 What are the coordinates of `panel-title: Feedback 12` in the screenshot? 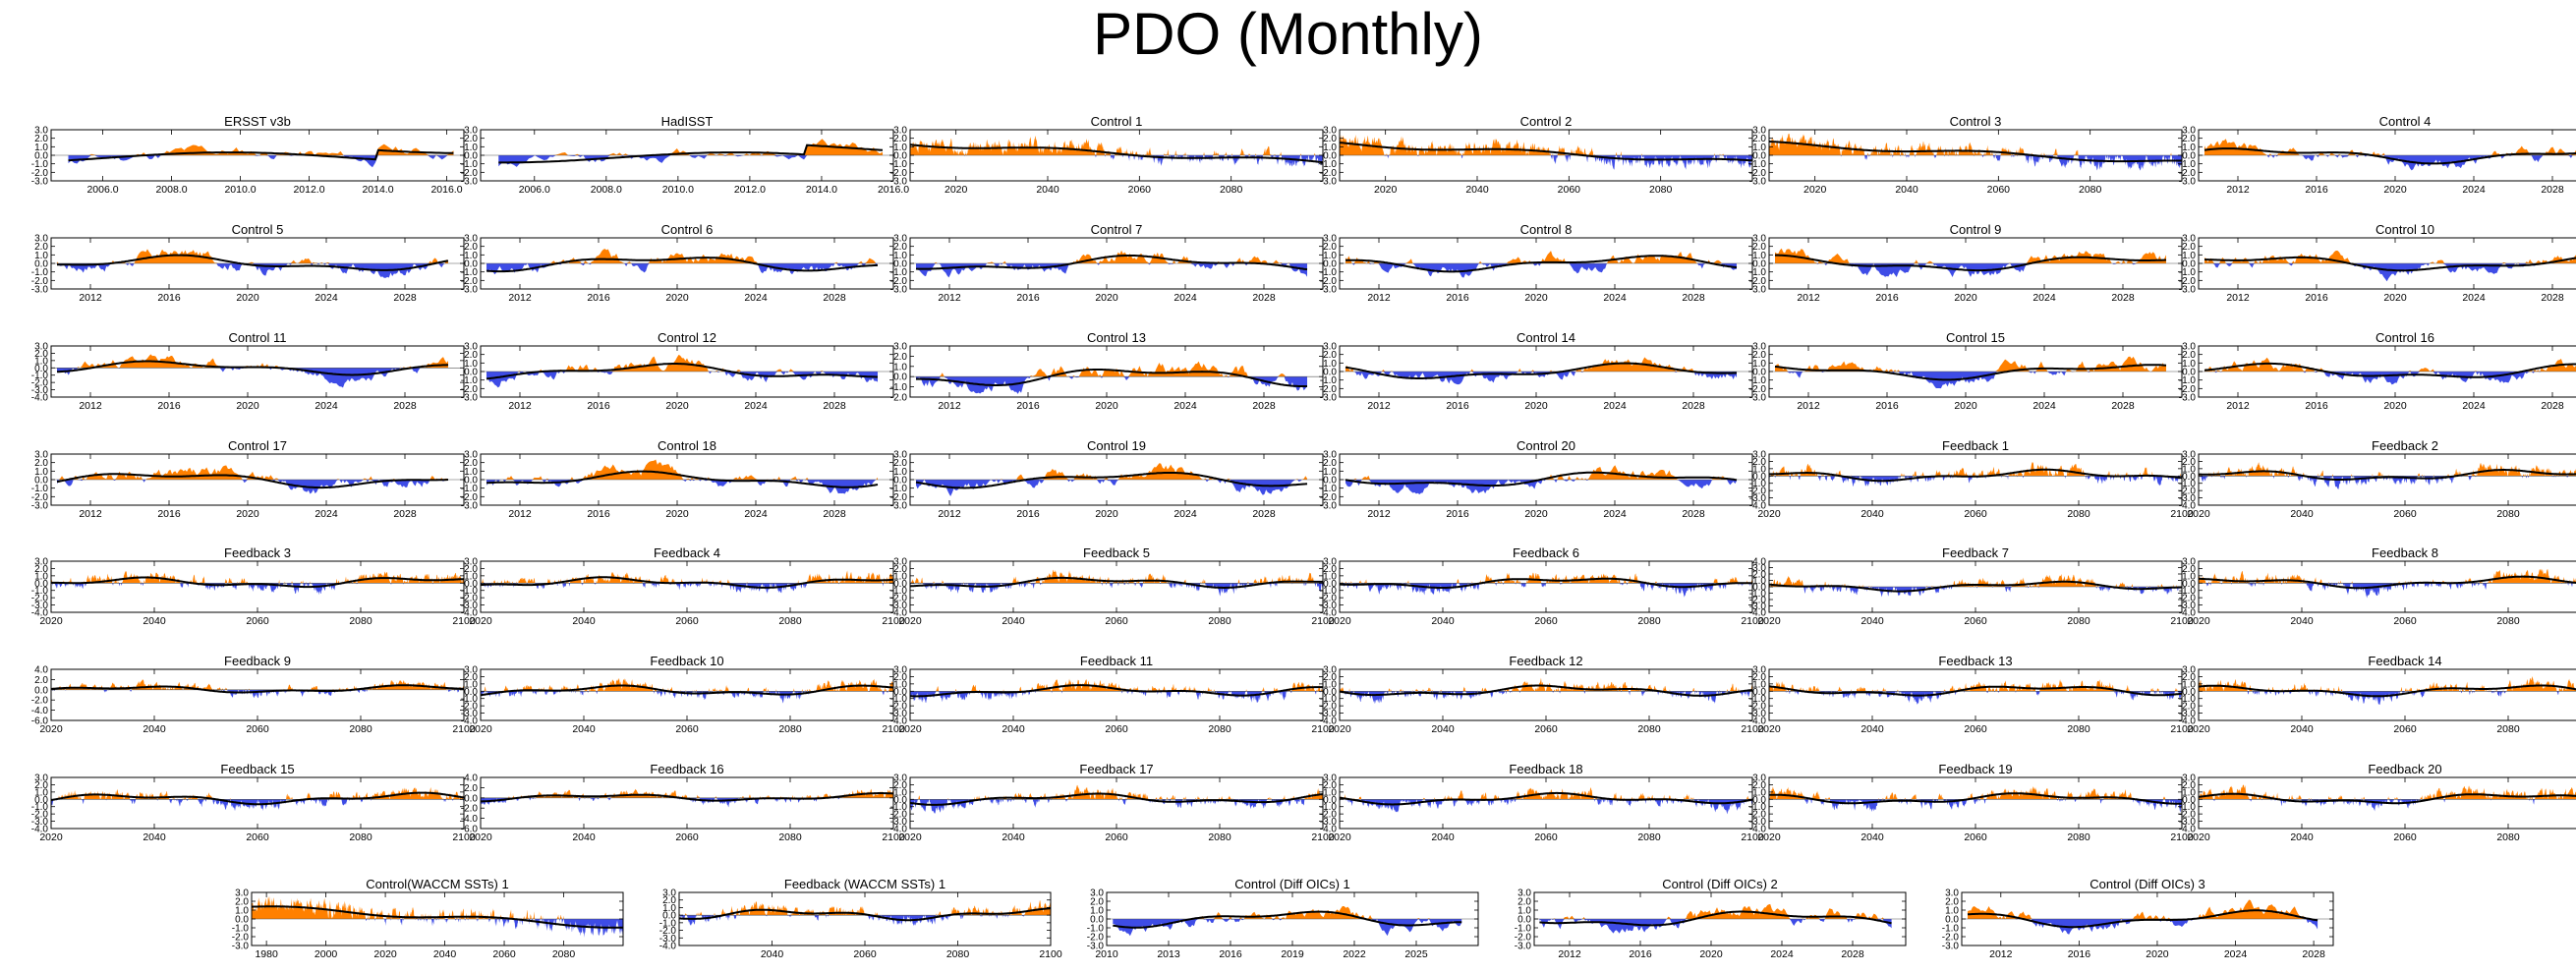 It's located at (1545, 661).